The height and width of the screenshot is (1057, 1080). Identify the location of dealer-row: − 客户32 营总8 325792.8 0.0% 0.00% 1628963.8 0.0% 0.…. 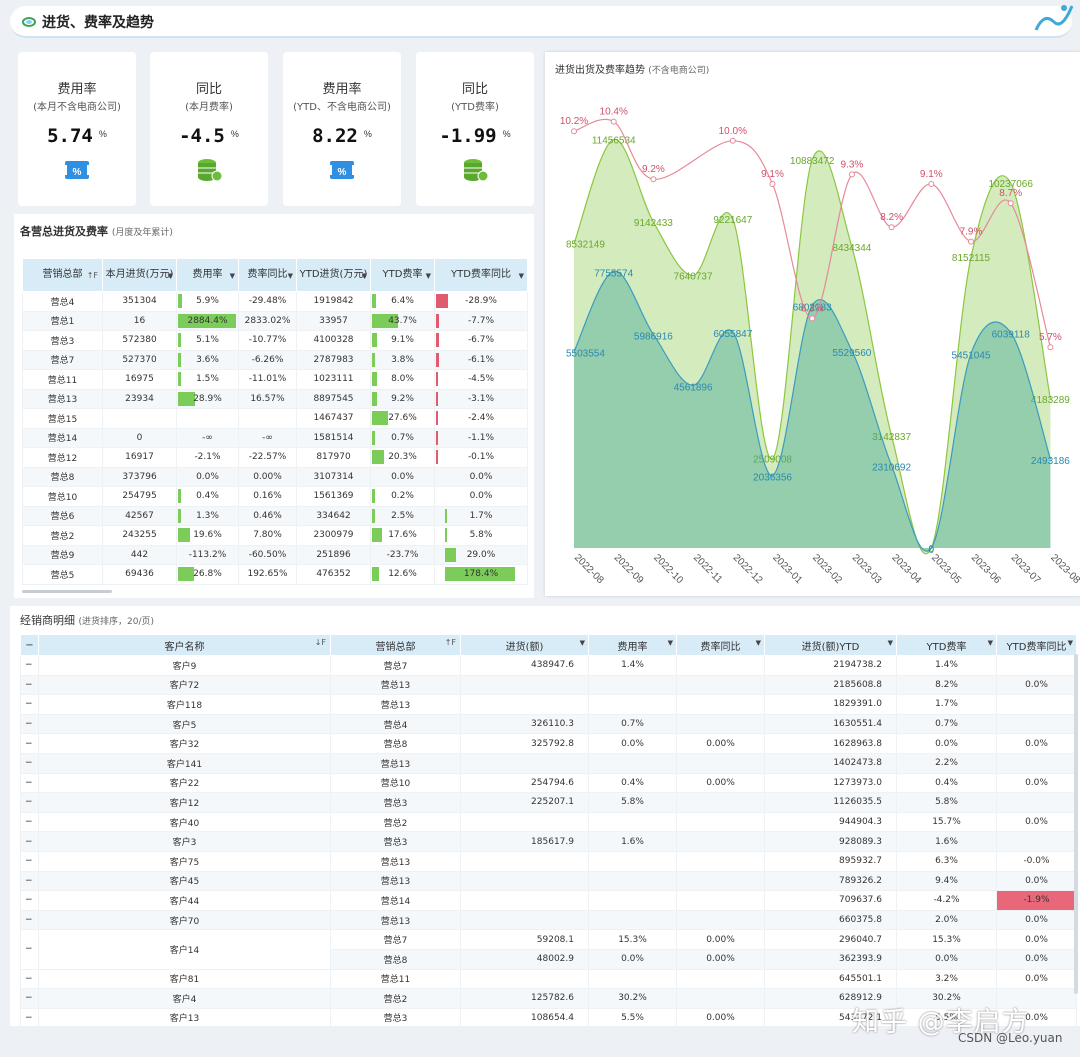
(548, 743).